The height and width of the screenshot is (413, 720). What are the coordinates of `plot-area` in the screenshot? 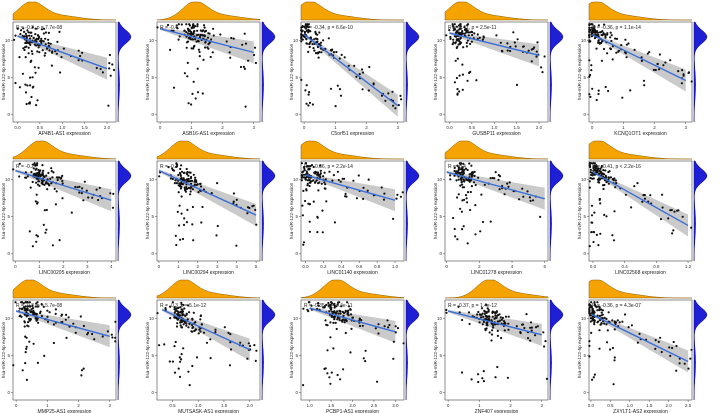 It's located at (64, 350).